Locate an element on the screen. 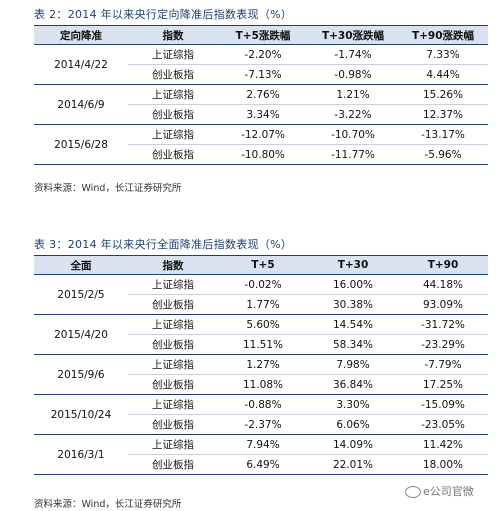 The image size is (503, 511). table1-title: 表 2：2014 年以来央行定向降准后指数表现（%） is located at coordinates (163, 14).